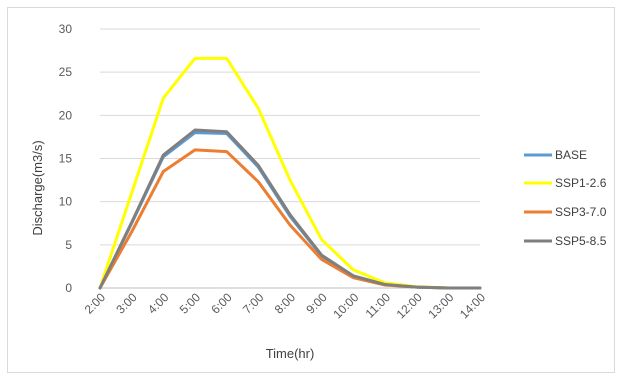  I want to click on legend-label: SSP5-8.5, so click(581, 241).